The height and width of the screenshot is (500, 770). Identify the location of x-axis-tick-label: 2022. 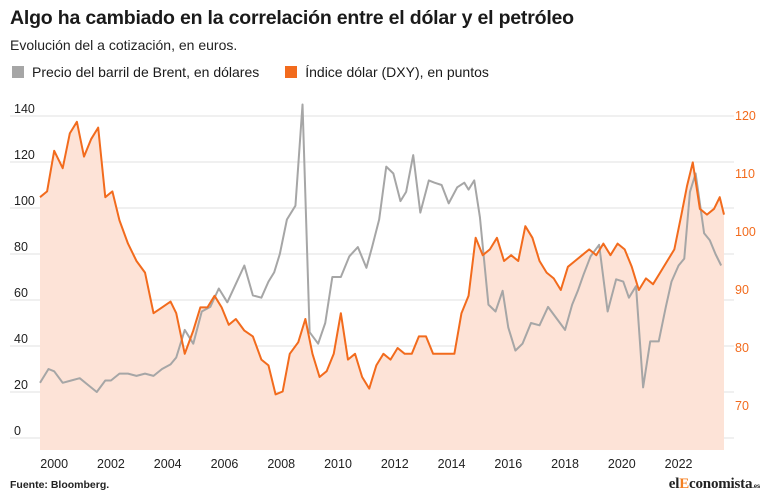
(679, 464).